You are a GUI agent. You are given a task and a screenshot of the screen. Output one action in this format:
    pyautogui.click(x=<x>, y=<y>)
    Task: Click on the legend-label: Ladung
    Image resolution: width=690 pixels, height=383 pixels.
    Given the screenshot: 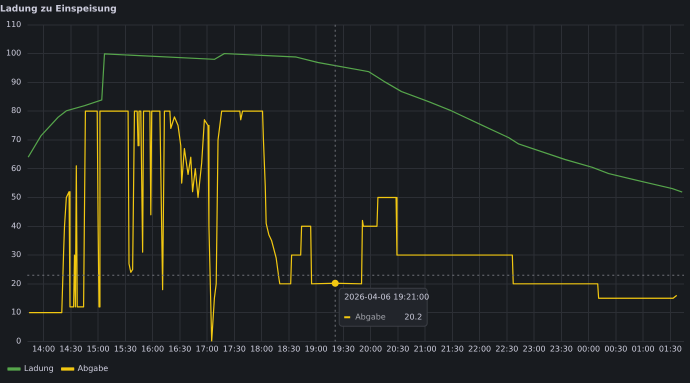 What is the action you would take?
    pyautogui.click(x=39, y=369)
    